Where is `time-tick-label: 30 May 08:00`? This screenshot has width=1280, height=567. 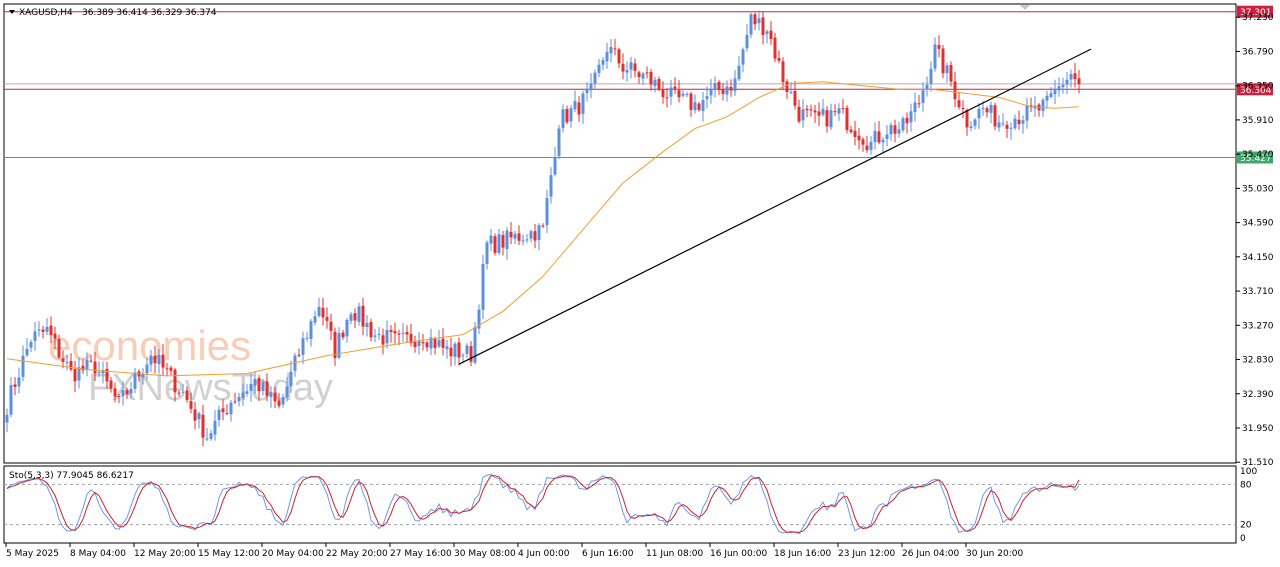 time-tick-label: 30 May 08:00 is located at coordinates (485, 554).